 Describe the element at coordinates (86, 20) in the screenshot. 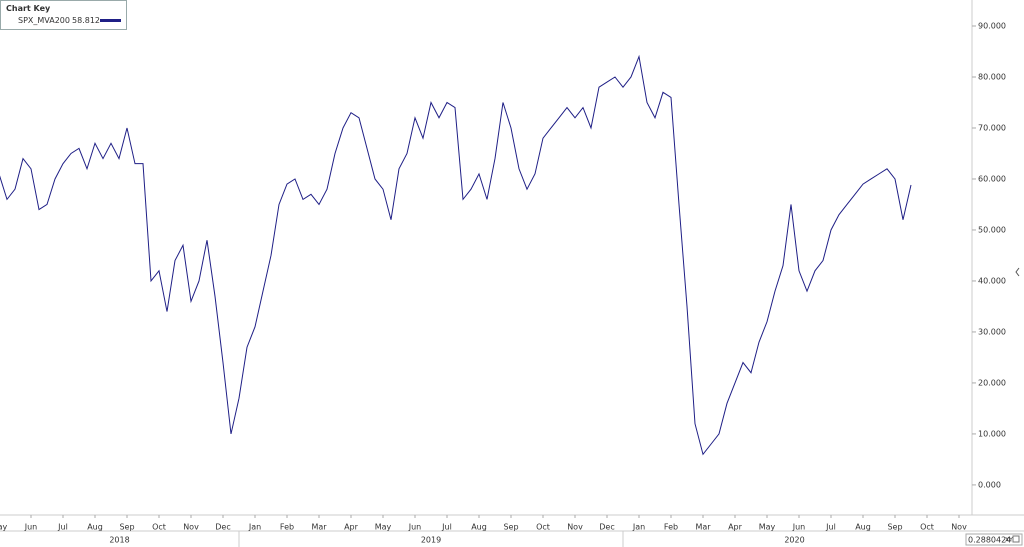

I see `legend-value: 58.812` at that location.